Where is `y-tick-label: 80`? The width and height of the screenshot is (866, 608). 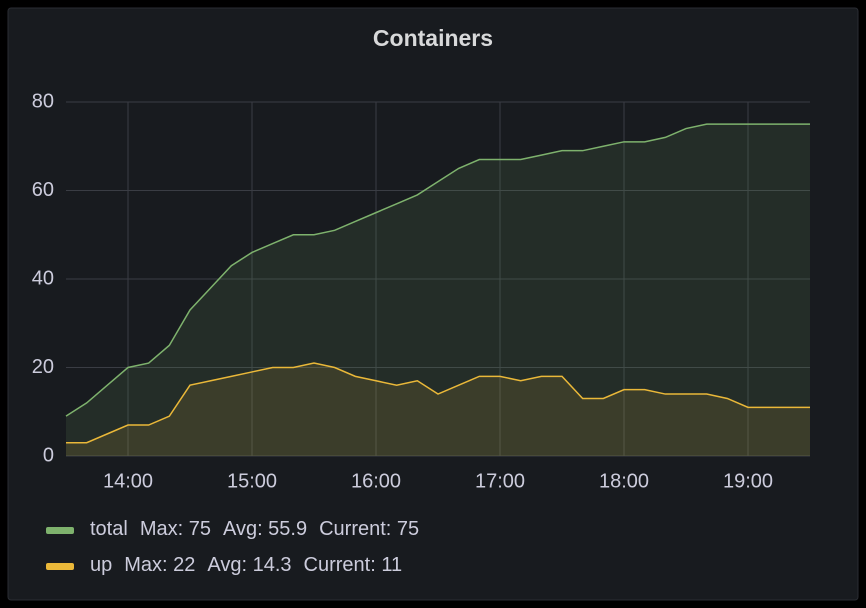
y-tick-label: 80 is located at coordinates (43, 101).